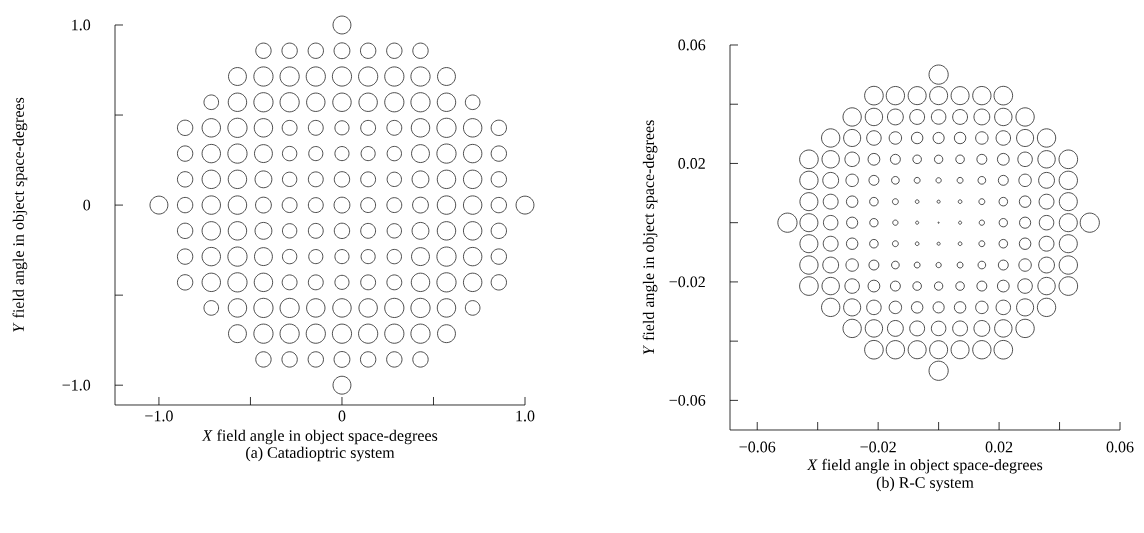  Describe the element at coordinates (687, 282) in the screenshot. I see `y-tick-label: −0.02` at that location.